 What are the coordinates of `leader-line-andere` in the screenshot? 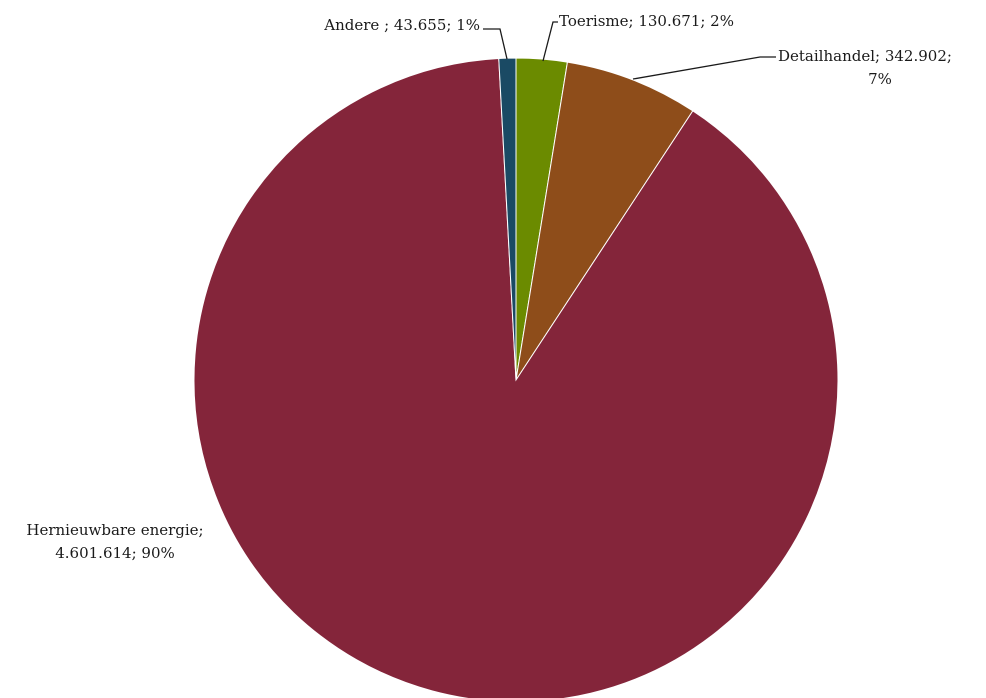 It's located at (495, 44).